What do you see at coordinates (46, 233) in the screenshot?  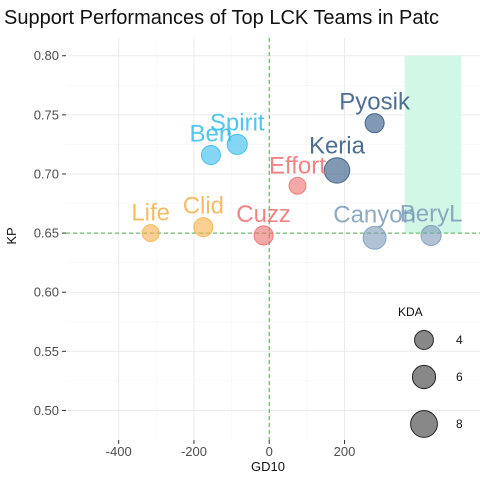 I see `y-tick-label: 0.65` at bounding box center [46, 233].